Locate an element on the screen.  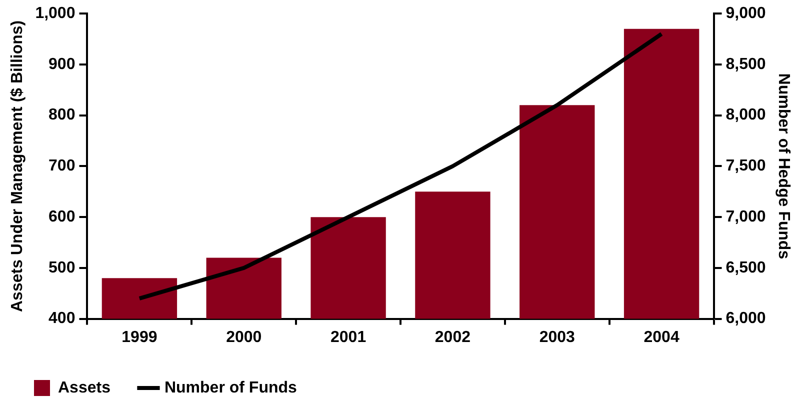
x-tick-label: 2004 is located at coordinates (662, 337).